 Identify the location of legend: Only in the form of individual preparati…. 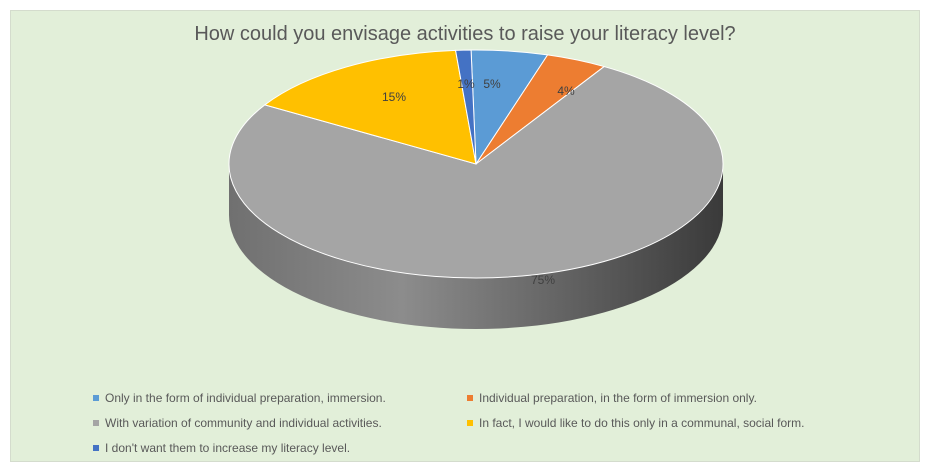
(493, 423).